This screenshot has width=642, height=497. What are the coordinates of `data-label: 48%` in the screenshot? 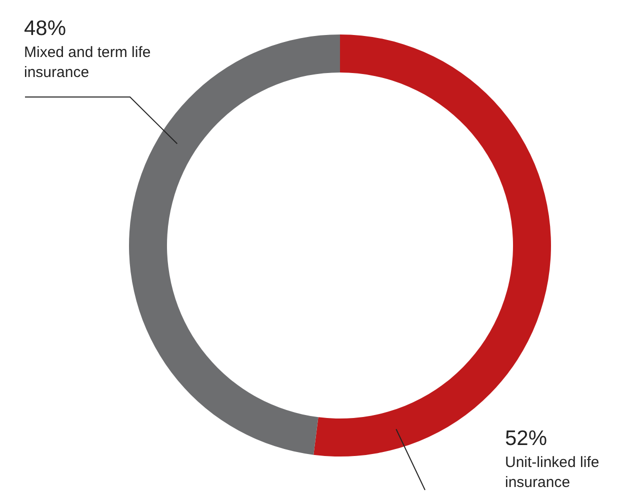 It's located at (45, 28).